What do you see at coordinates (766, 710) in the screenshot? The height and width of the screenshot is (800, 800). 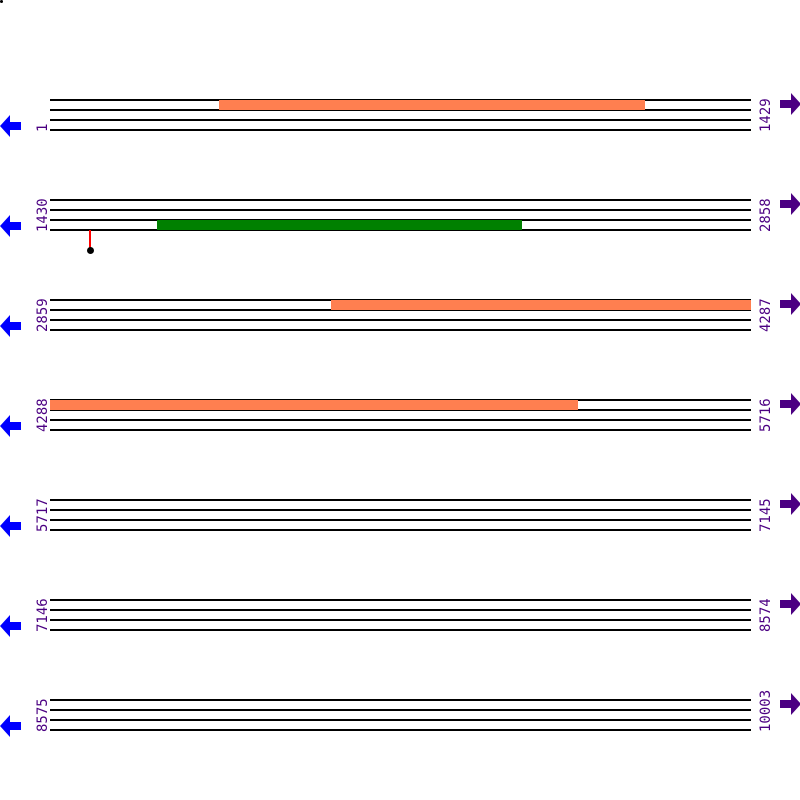 I see `row-end-label: 10003` at bounding box center [766, 710].